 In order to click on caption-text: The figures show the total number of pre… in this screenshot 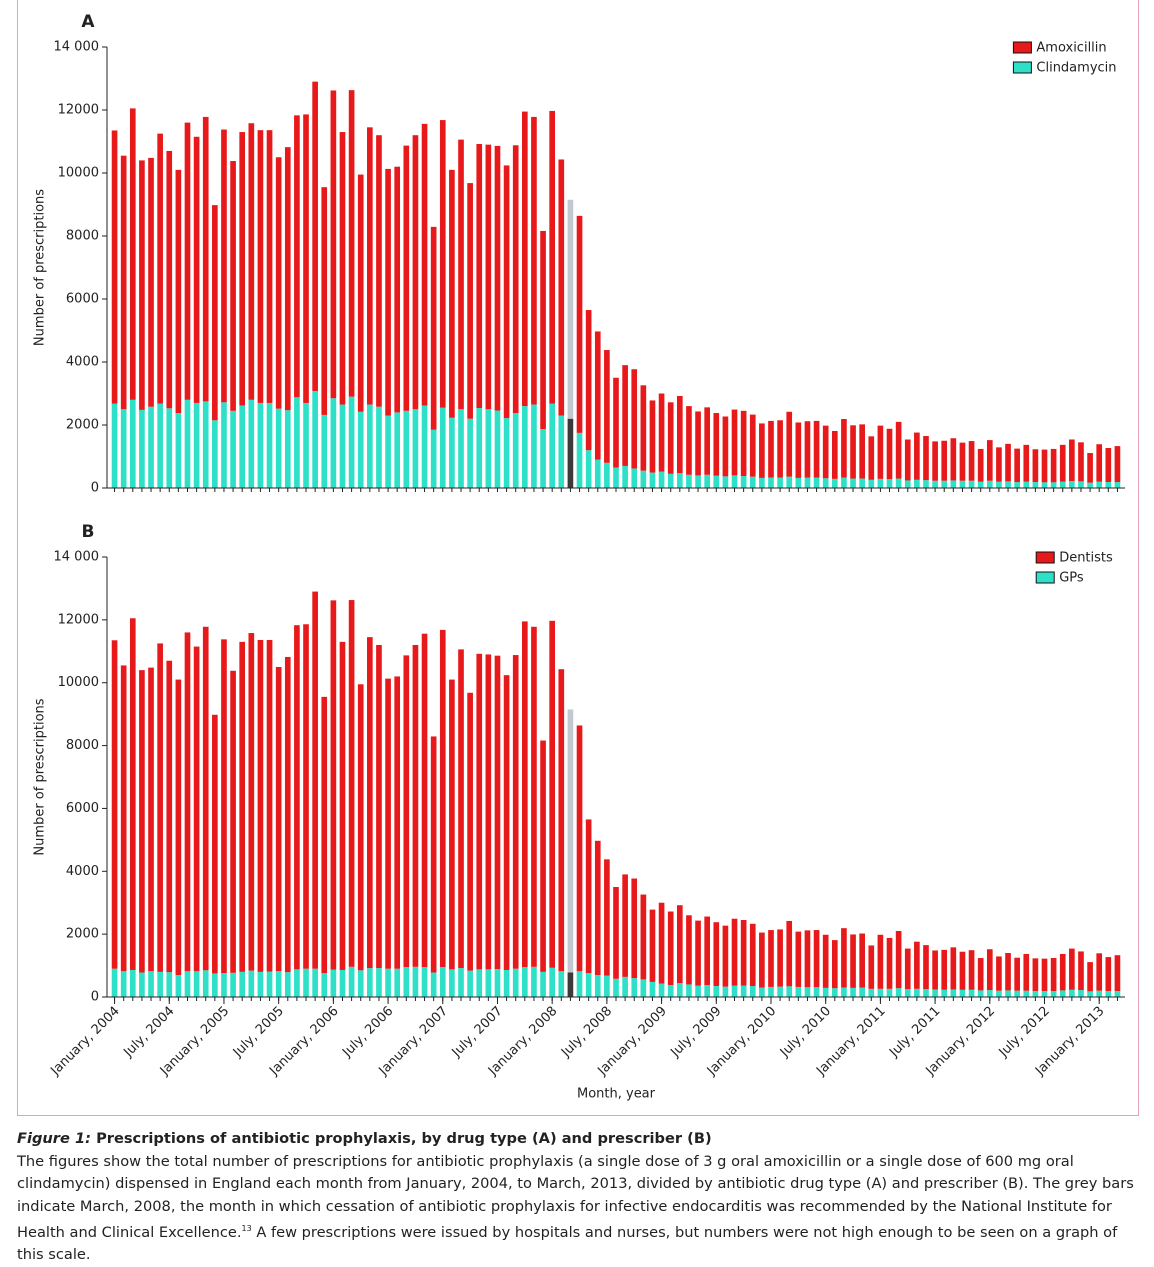, I will do `click(575, 1196)`.